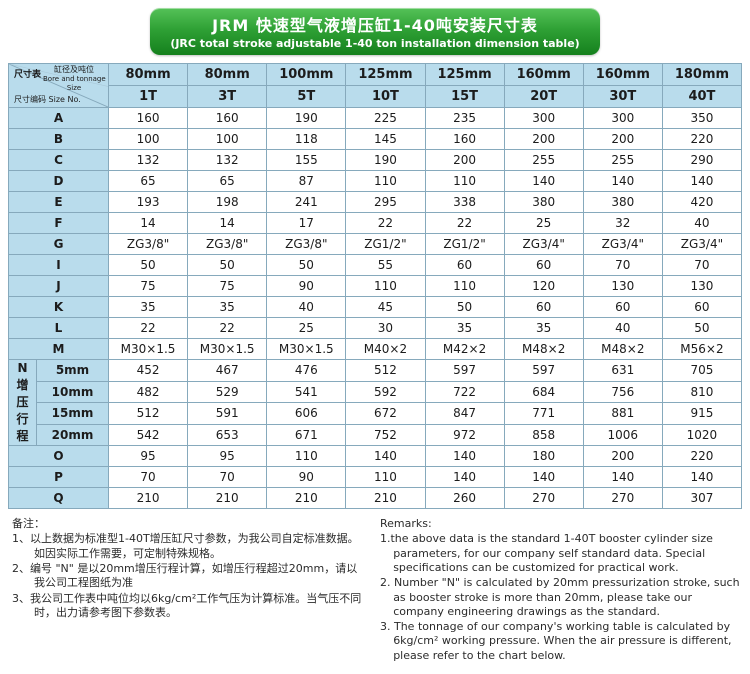 This screenshot has width=750, height=674. What do you see at coordinates (72, 391) in the screenshot?
I see `n-sub-label-10mm: 10mm` at bounding box center [72, 391].